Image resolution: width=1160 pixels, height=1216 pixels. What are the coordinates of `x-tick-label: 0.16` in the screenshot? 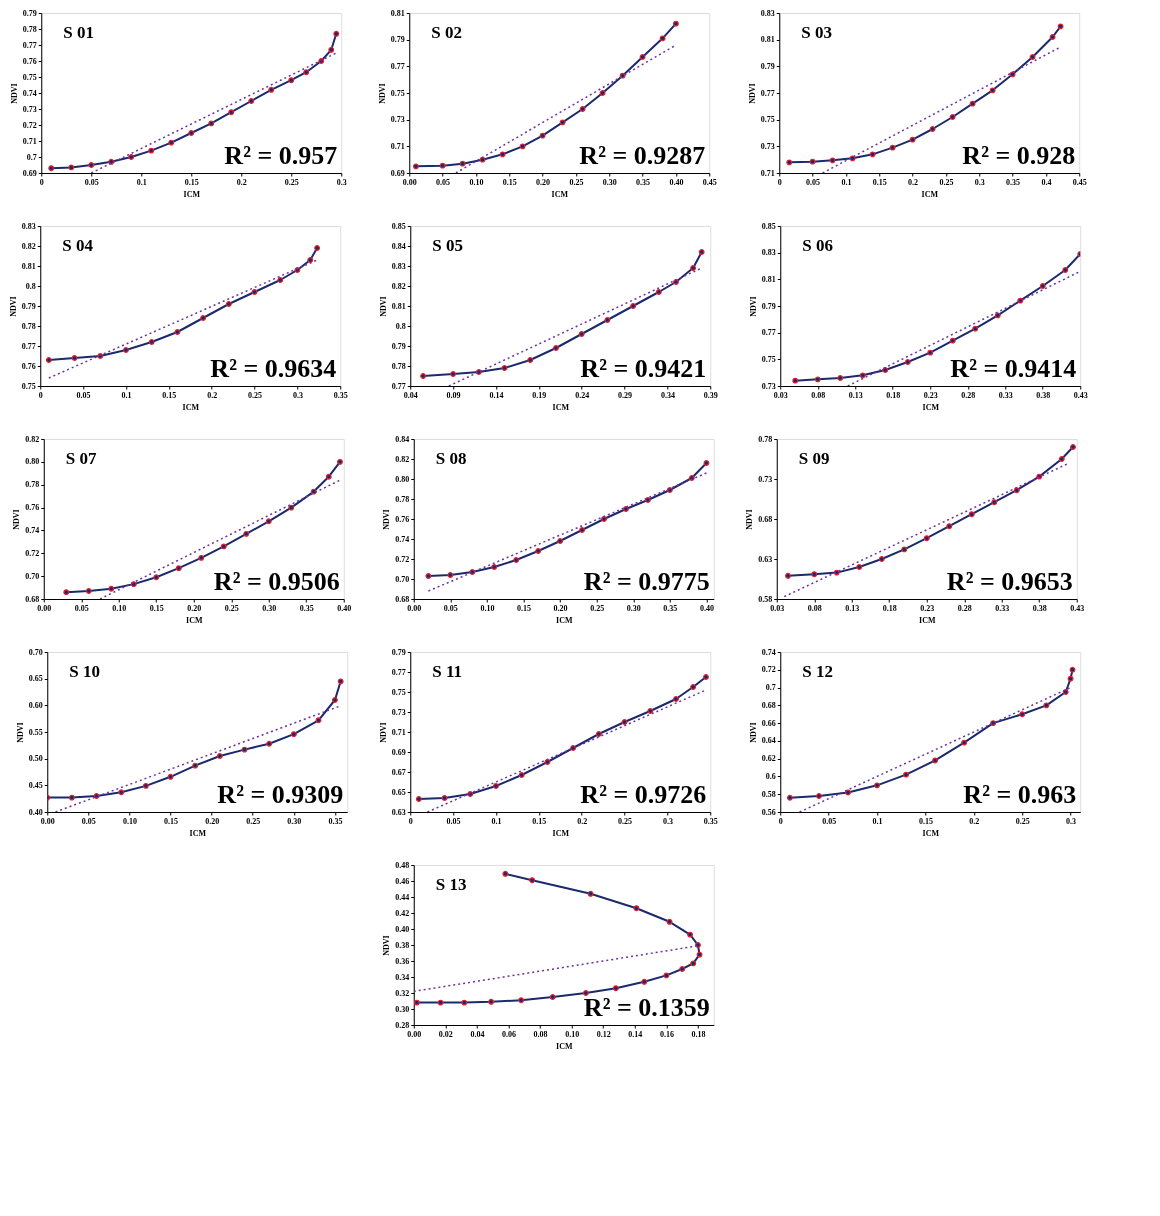 It's located at (666, 1034).